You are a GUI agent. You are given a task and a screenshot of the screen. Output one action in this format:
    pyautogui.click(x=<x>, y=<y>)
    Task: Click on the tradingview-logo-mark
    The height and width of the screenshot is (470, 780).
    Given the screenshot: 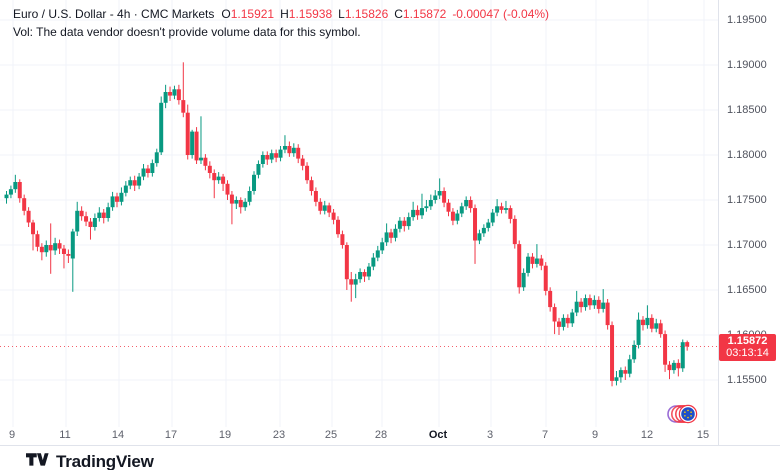 What is the action you would take?
    pyautogui.click(x=37, y=459)
    